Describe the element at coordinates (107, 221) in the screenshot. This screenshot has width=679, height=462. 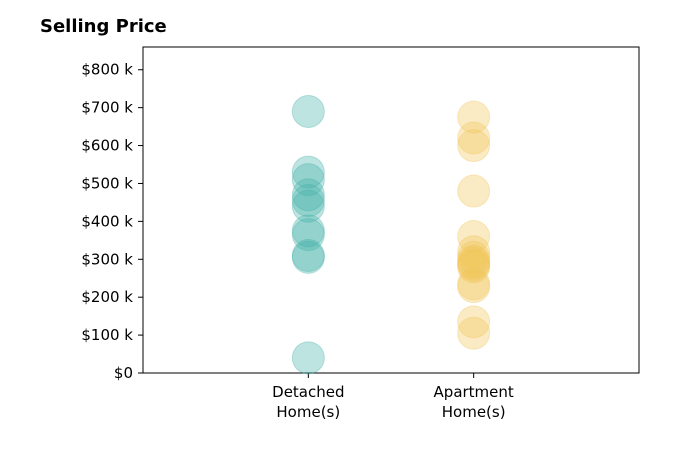
I see `y-tick-label: $400 k` at that location.